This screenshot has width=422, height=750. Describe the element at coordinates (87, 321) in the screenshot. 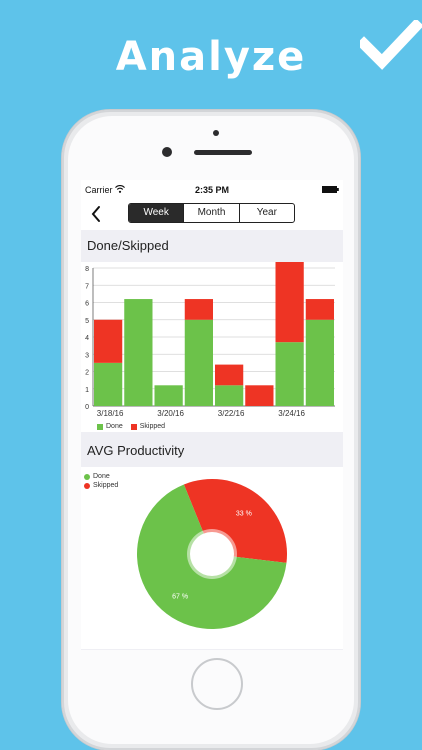

I see `y-tick-label: 5` at that location.